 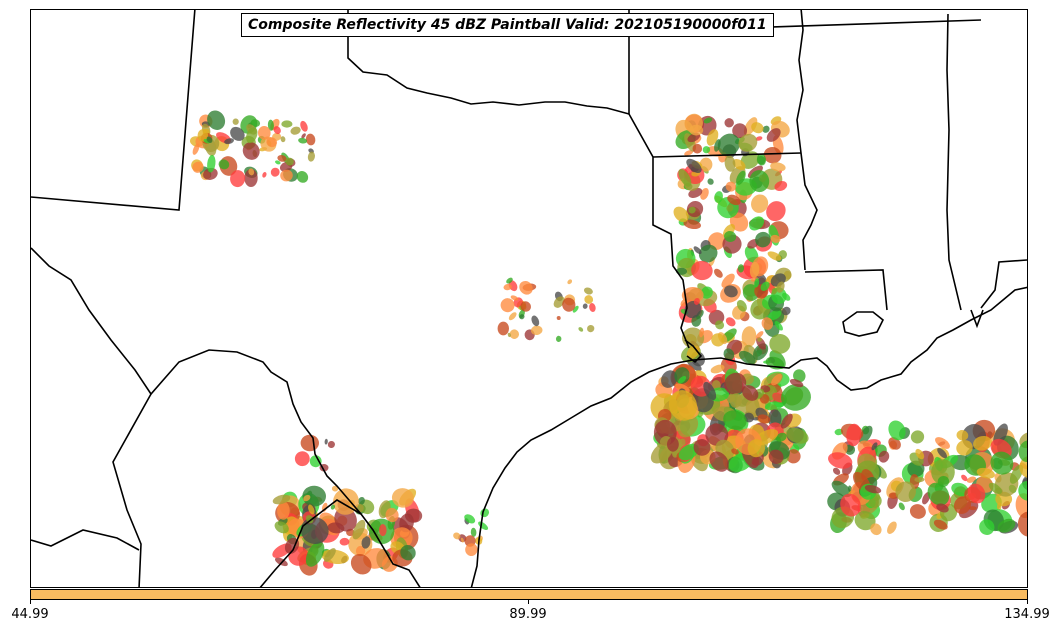 What do you see at coordinates (488, 63) in the screenshot?
I see `state-border-ok-tx` at bounding box center [488, 63].